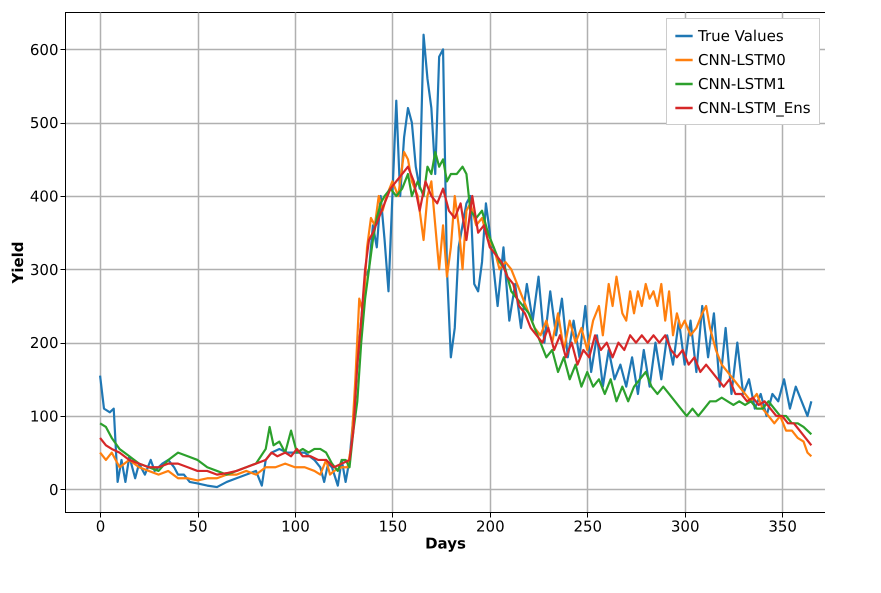 The height and width of the screenshot is (593, 881). Describe the element at coordinates (44, 343) in the screenshot. I see `y-tick-label: 200` at that location.